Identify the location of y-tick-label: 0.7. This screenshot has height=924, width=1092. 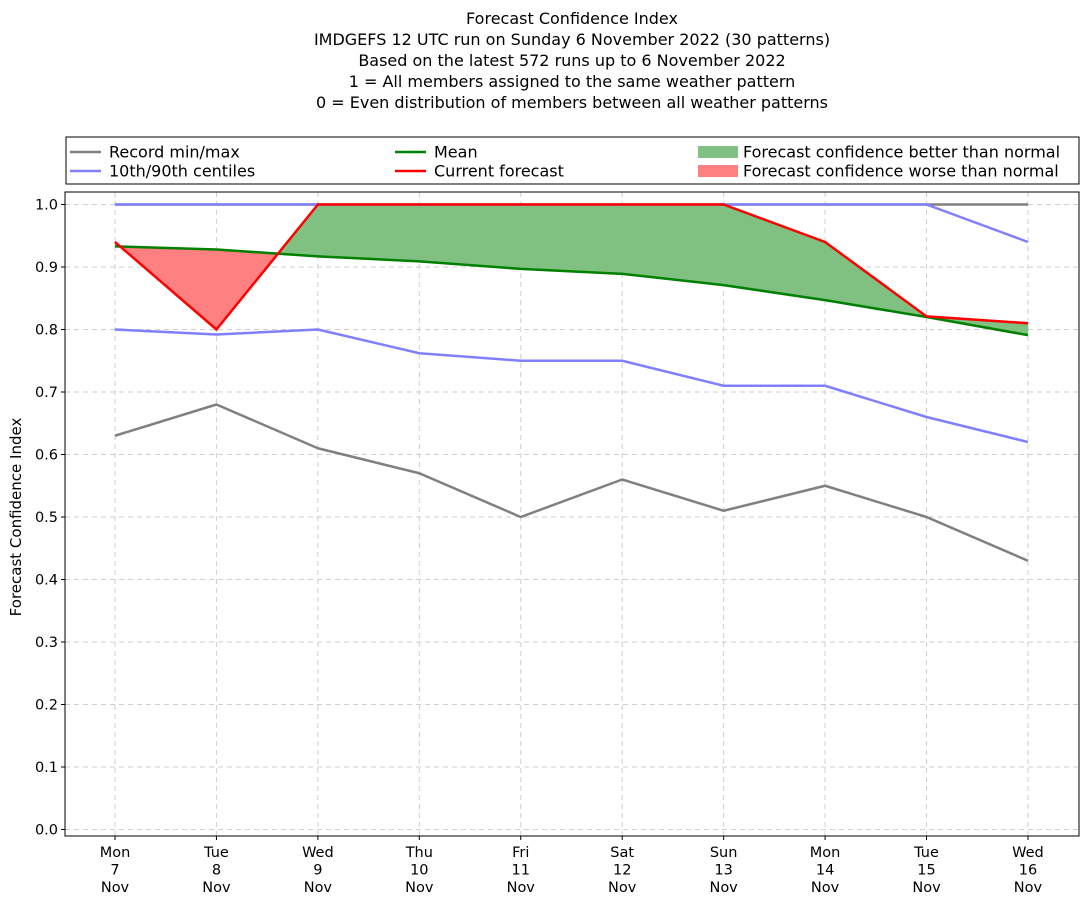
(46, 393).